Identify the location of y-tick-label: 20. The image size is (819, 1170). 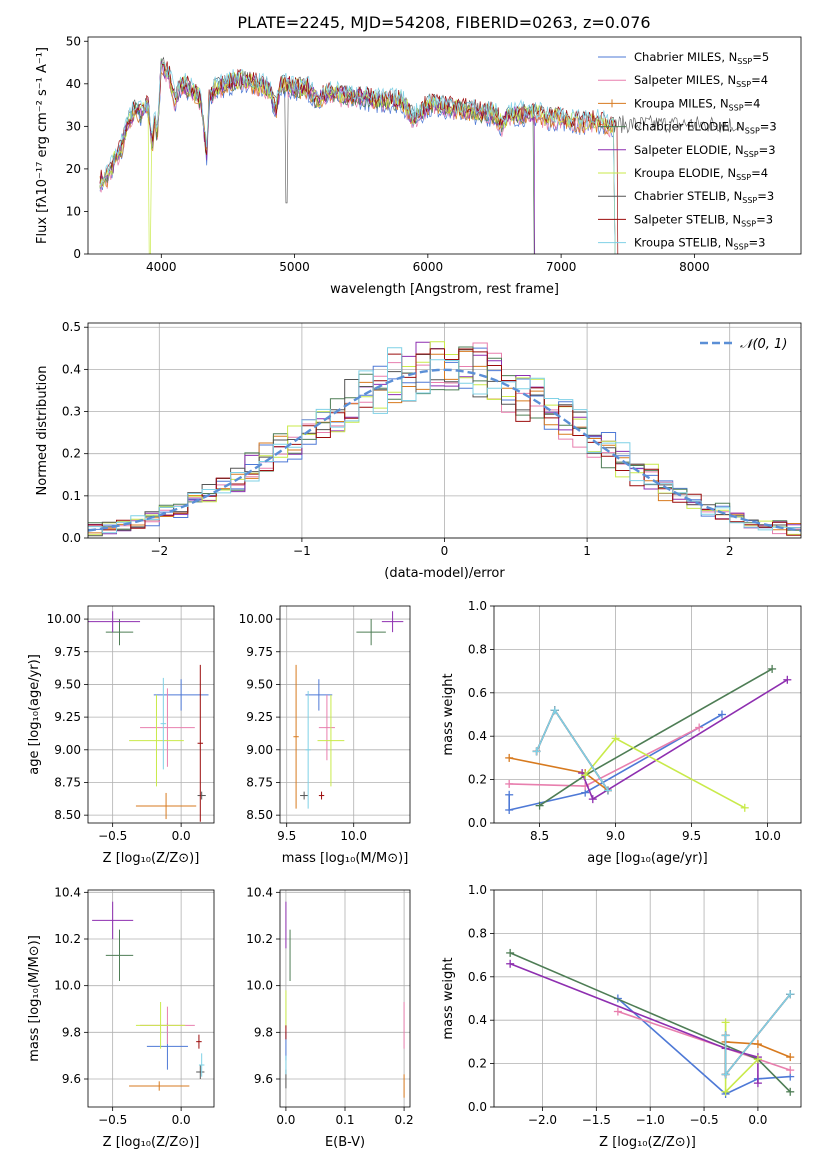
(73, 169).